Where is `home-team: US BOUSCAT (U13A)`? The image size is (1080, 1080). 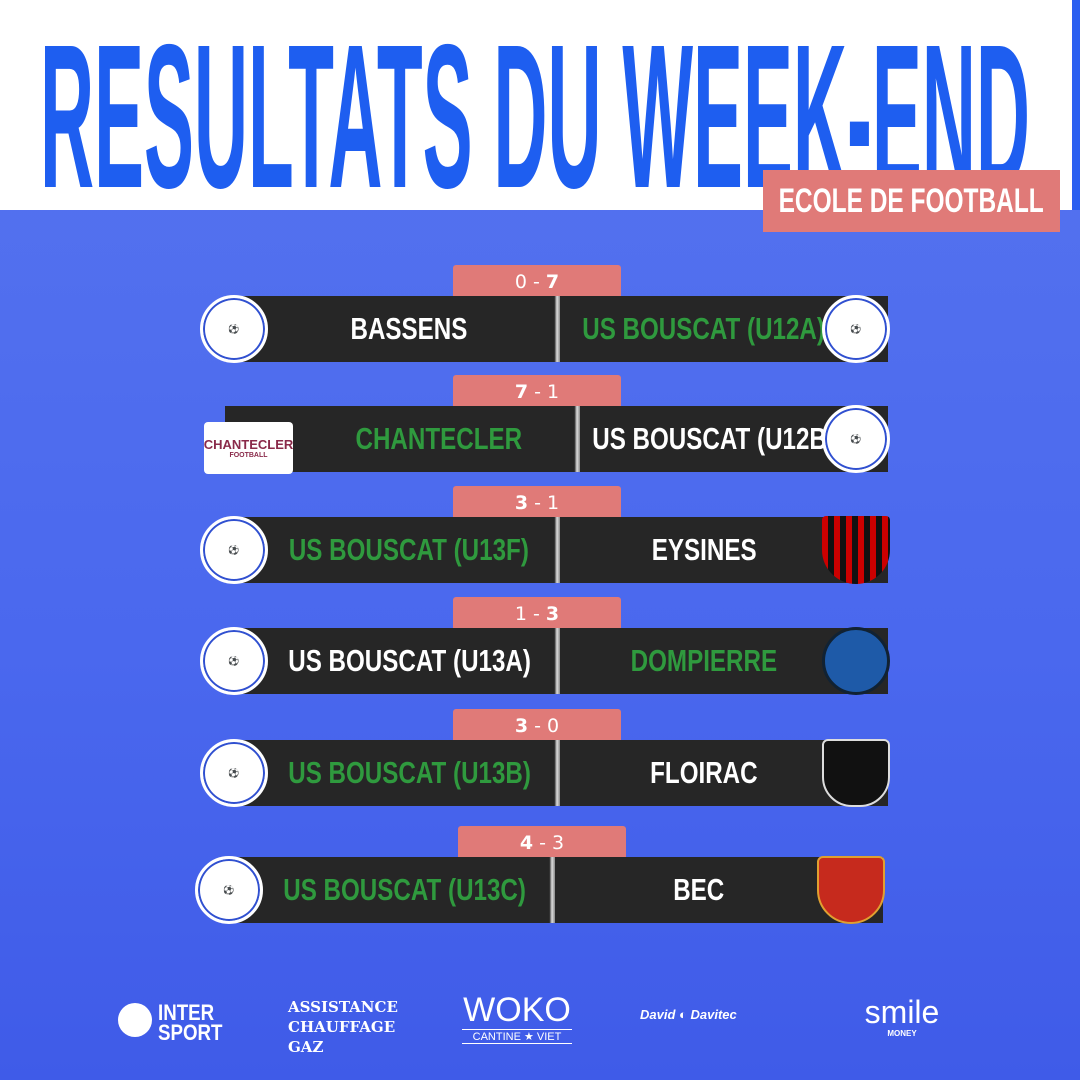
home-team: US BOUSCAT (U13A) is located at coordinates (389, 661).